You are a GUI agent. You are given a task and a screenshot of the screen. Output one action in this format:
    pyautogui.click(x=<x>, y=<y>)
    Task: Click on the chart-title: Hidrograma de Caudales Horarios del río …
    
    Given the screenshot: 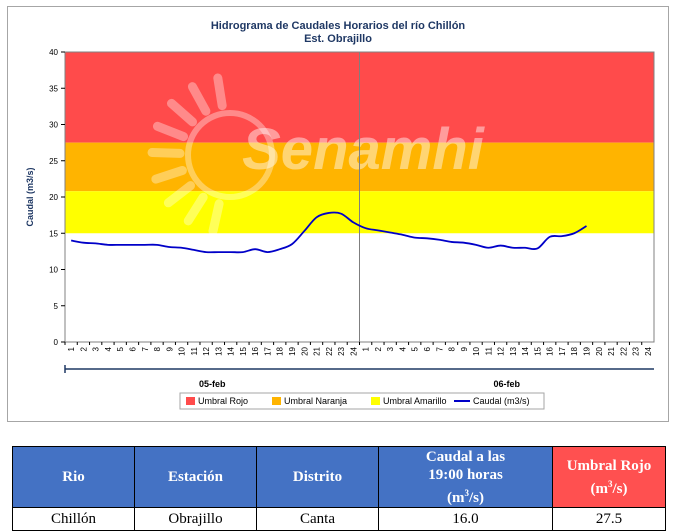 What is the action you would take?
    pyautogui.click(x=338, y=26)
    